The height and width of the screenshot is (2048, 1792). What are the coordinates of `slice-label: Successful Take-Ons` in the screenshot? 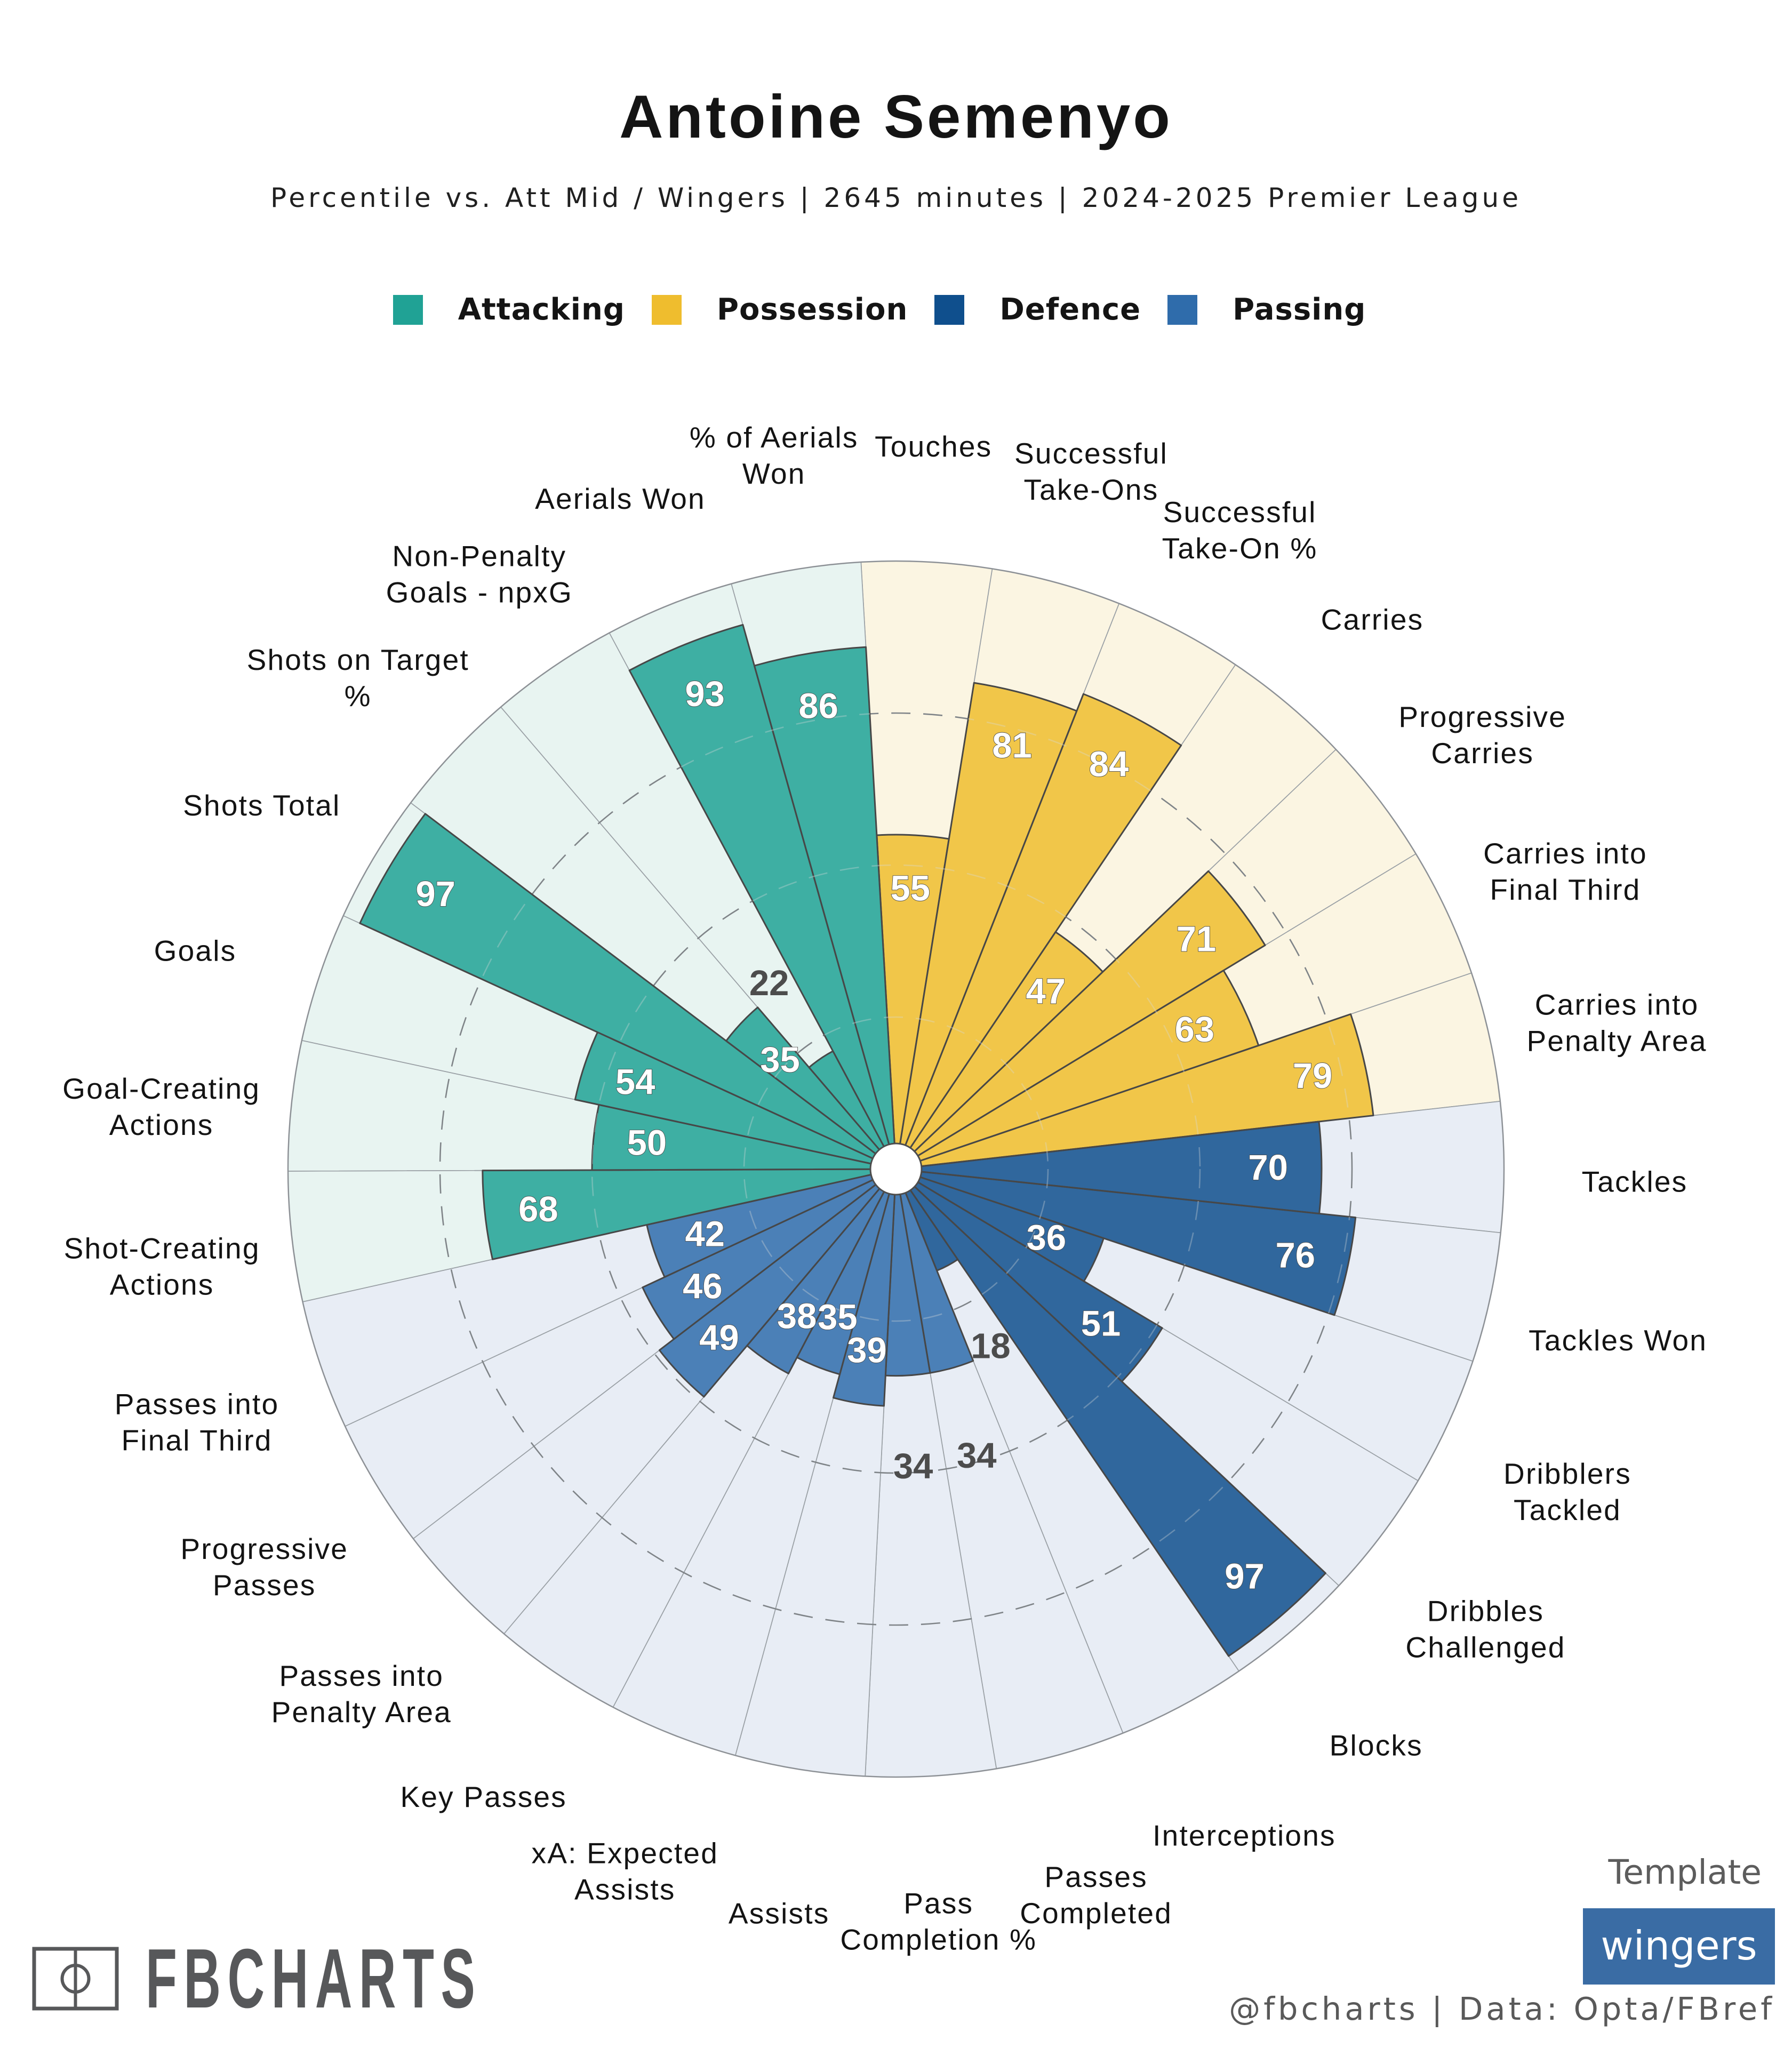 It's located at (1091, 471).